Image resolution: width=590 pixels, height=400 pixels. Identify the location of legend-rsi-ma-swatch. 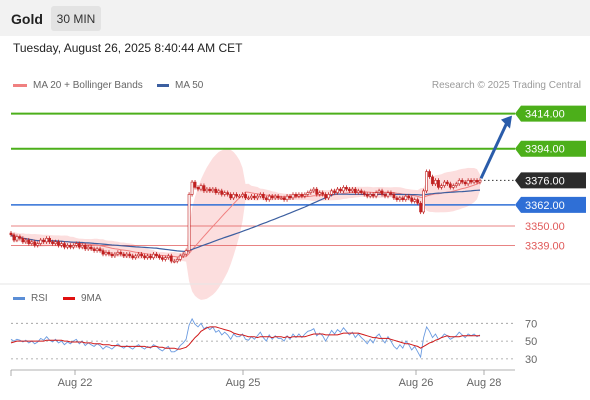
(69, 298).